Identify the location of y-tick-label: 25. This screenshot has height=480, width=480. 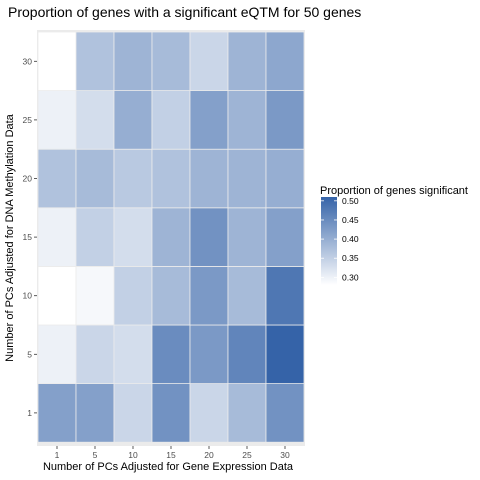
(28, 120).